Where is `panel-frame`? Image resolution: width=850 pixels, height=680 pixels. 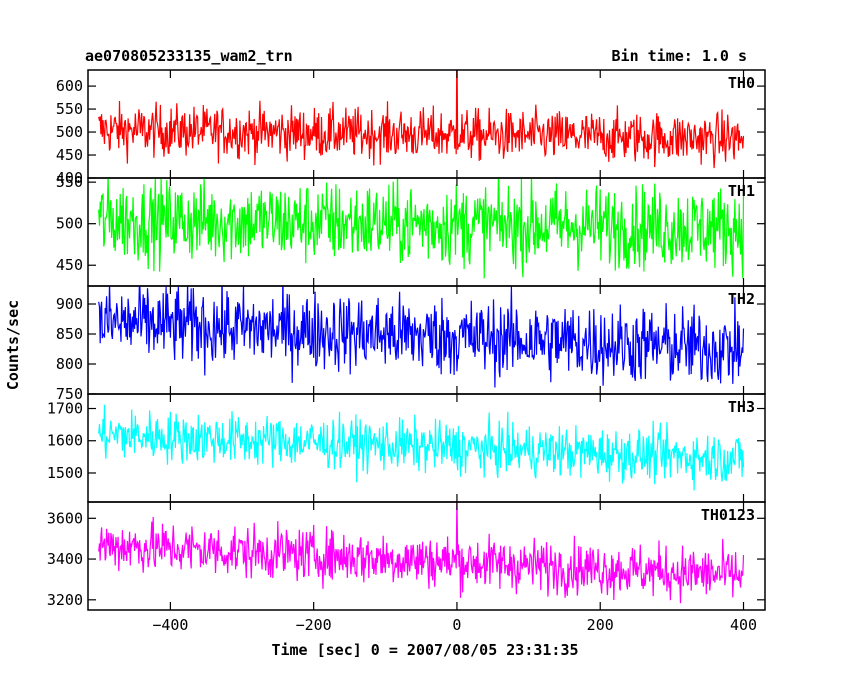
panel-frame is located at coordinates (426, 556).